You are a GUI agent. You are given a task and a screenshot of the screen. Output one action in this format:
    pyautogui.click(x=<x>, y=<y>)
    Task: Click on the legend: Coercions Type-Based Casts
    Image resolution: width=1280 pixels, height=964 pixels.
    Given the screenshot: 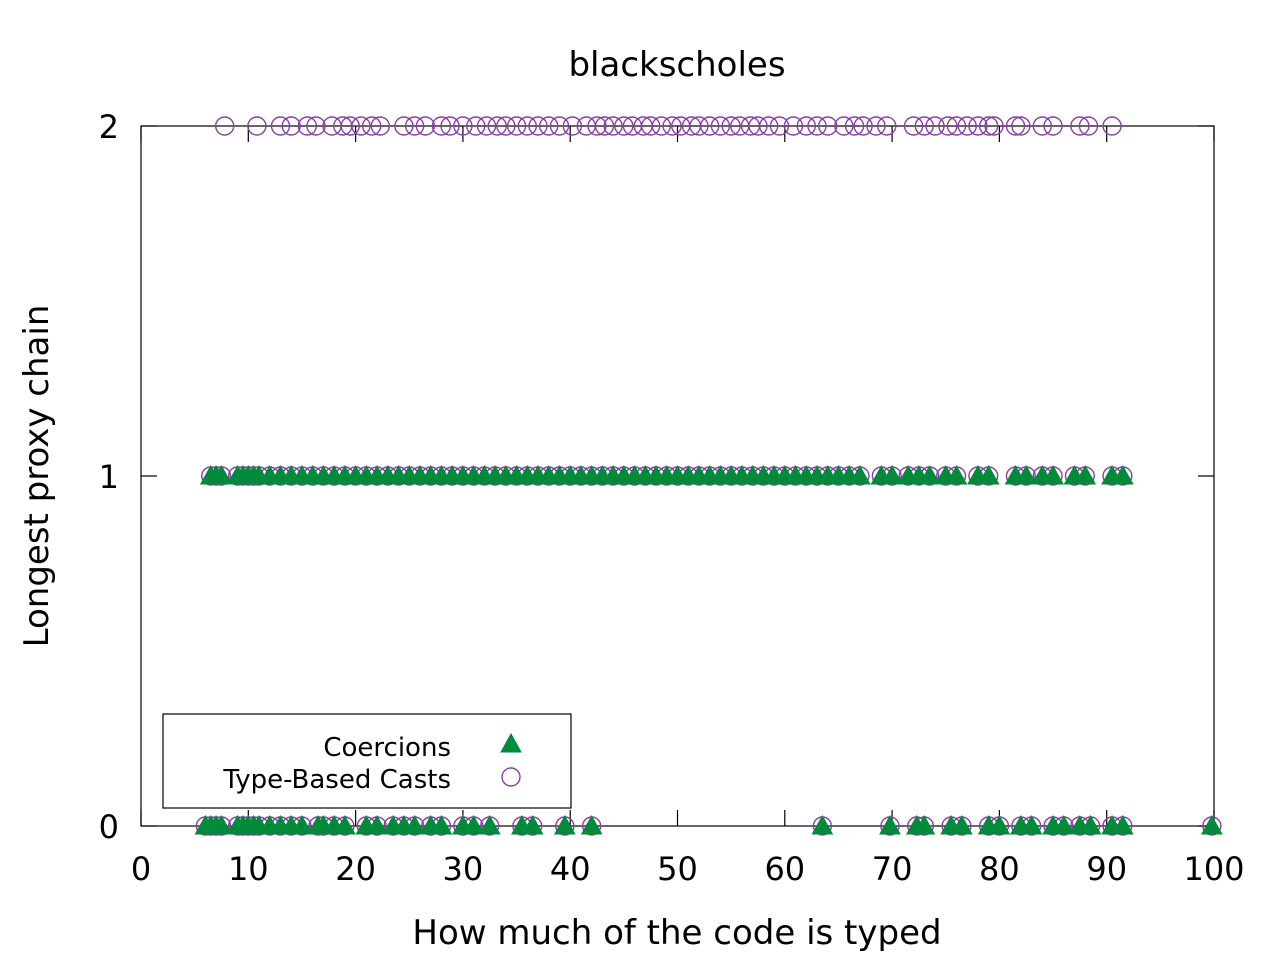 What is the action you would take?
    pyautogui.click(x=367, y=761)
    